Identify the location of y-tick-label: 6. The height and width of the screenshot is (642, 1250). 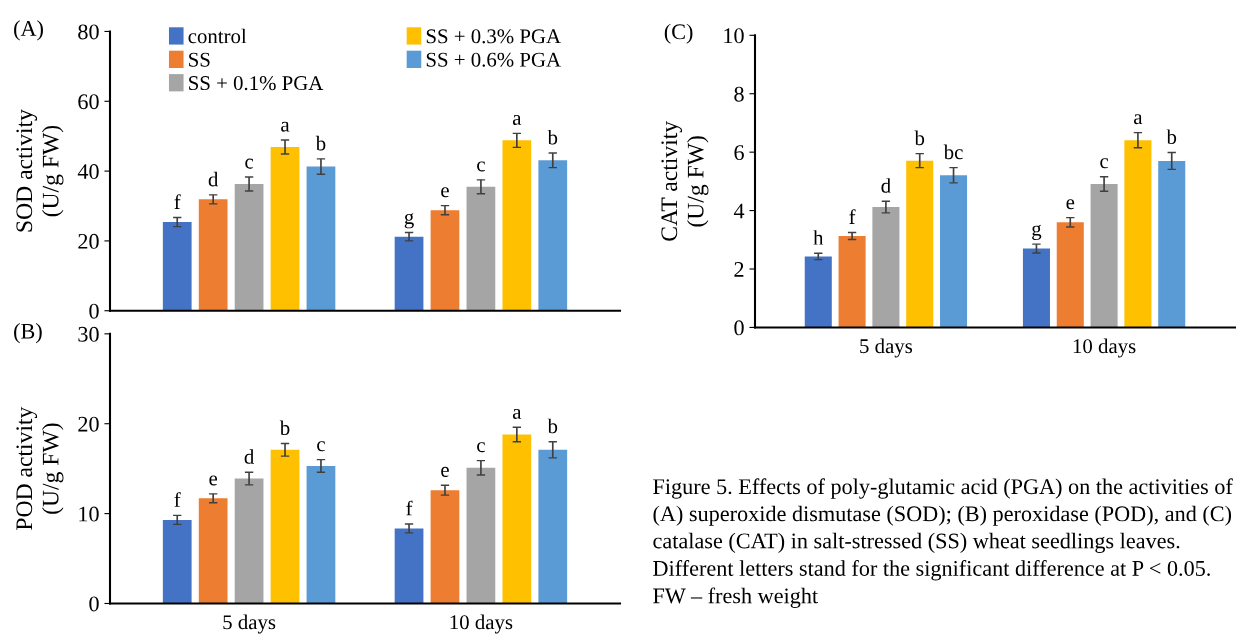
(739, 153).